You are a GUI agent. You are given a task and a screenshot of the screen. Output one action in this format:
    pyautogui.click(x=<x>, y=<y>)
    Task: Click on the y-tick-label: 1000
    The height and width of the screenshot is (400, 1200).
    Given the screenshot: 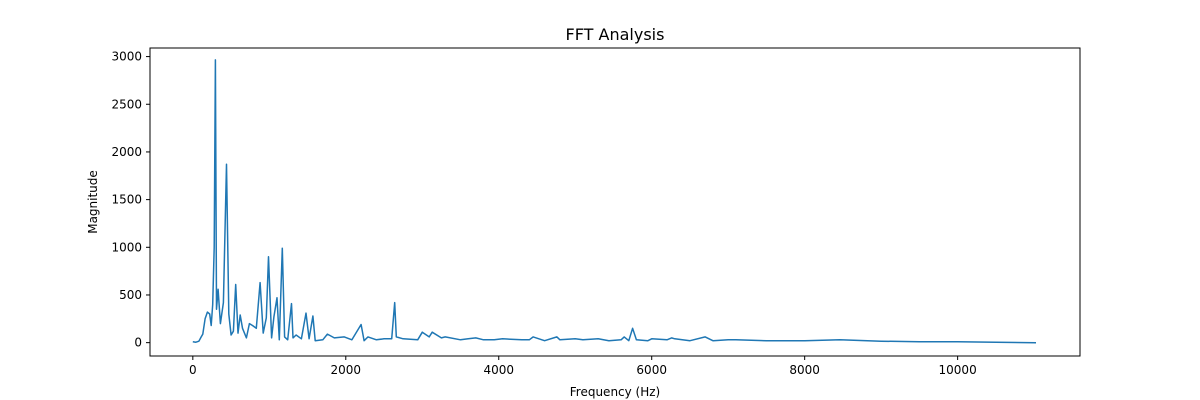 What is the action you would take?
    pyautogui.click(x=126, y=247)
    